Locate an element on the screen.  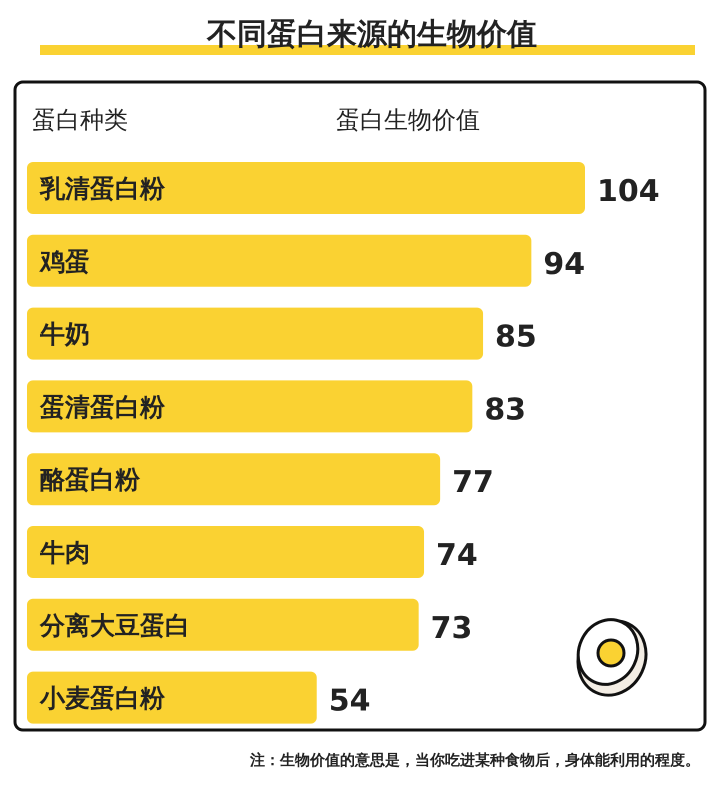
data-label: 73 is located at coordinates (451, 628).